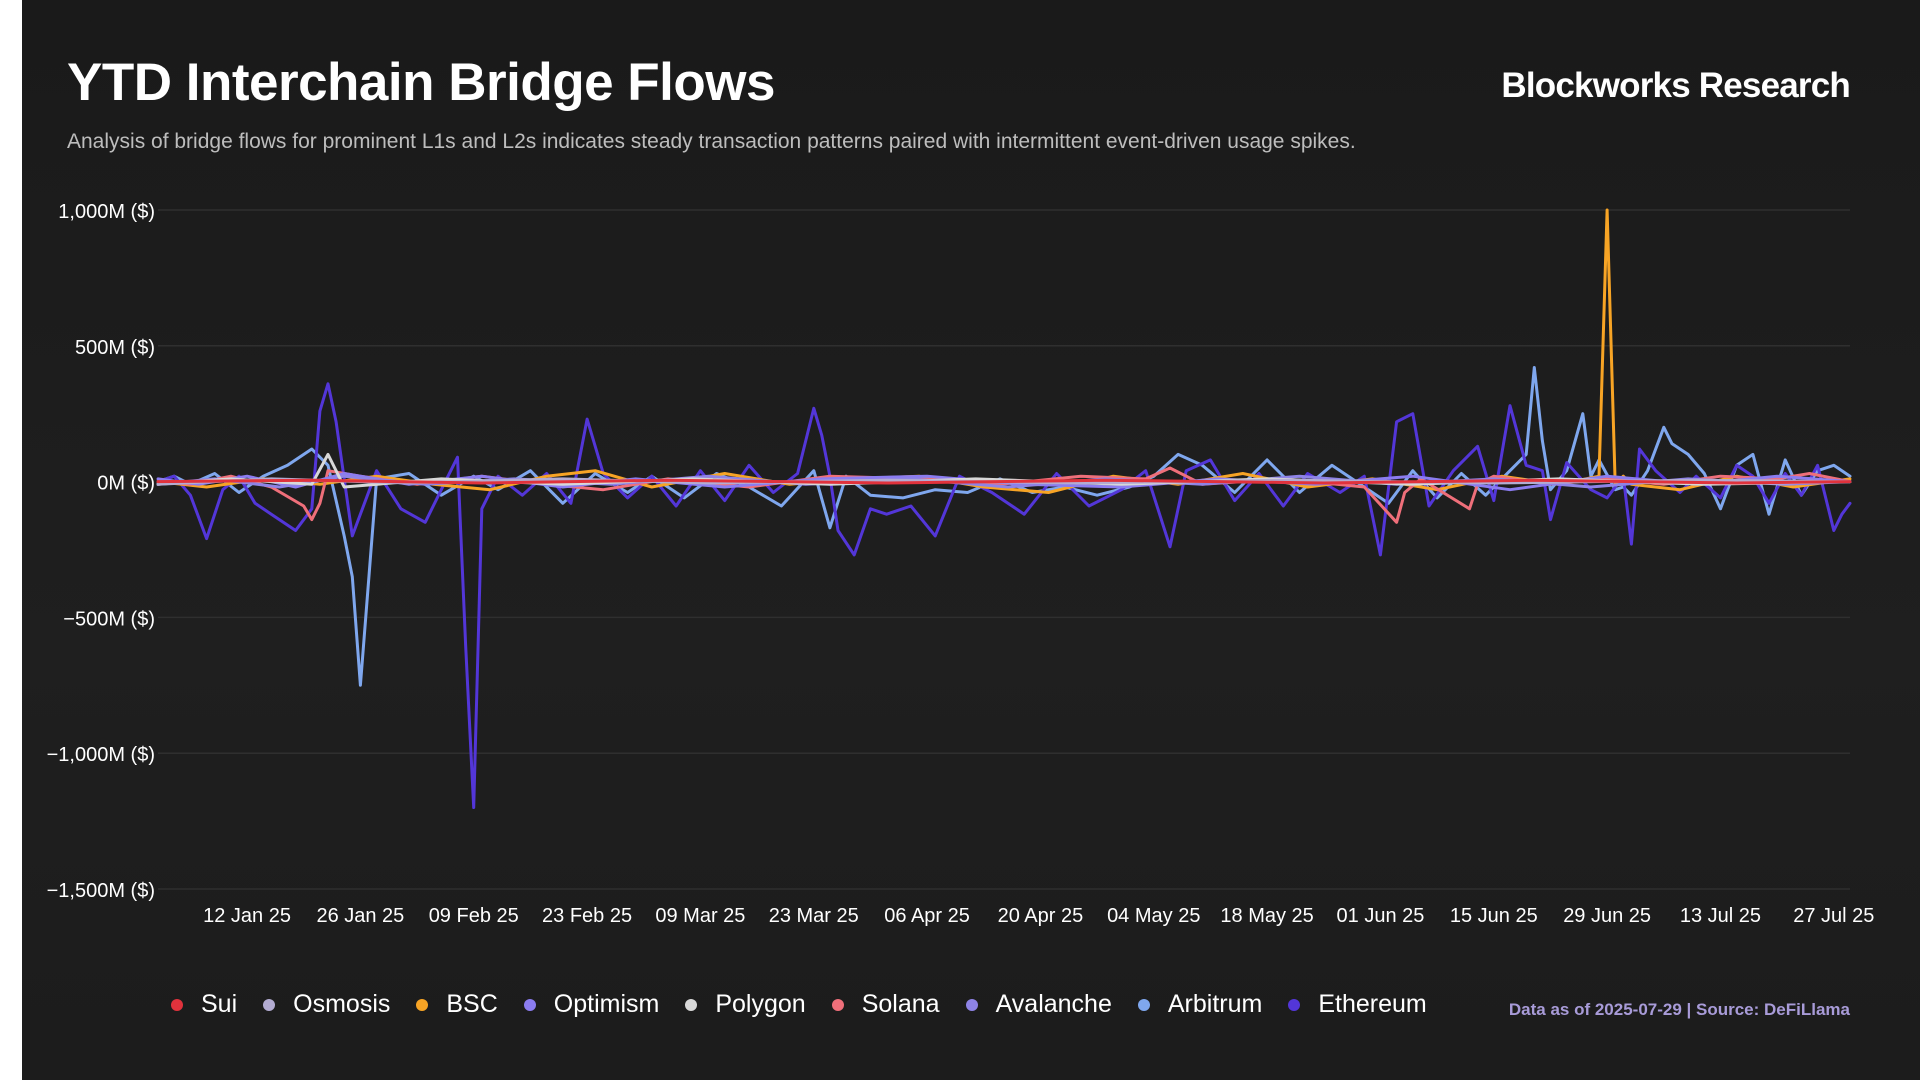 The height and width of the screenshot is (1080, 1920). Describe the element at coordinates (1381, 916) in the screenshot. I see `x-tick-label: 01 Jun 25` at that location.